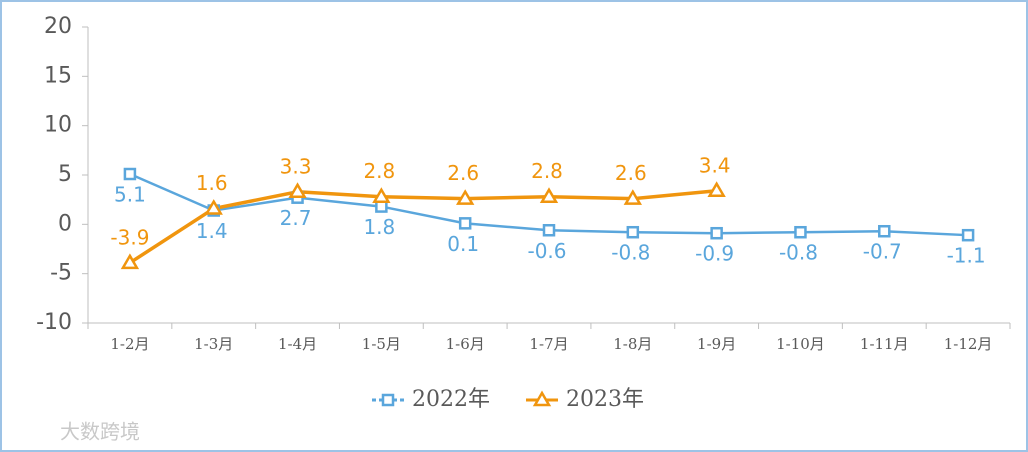  Describe the element at coordinates (296, 218) in the screenshot. I see `data-label: 2.7` at that location.